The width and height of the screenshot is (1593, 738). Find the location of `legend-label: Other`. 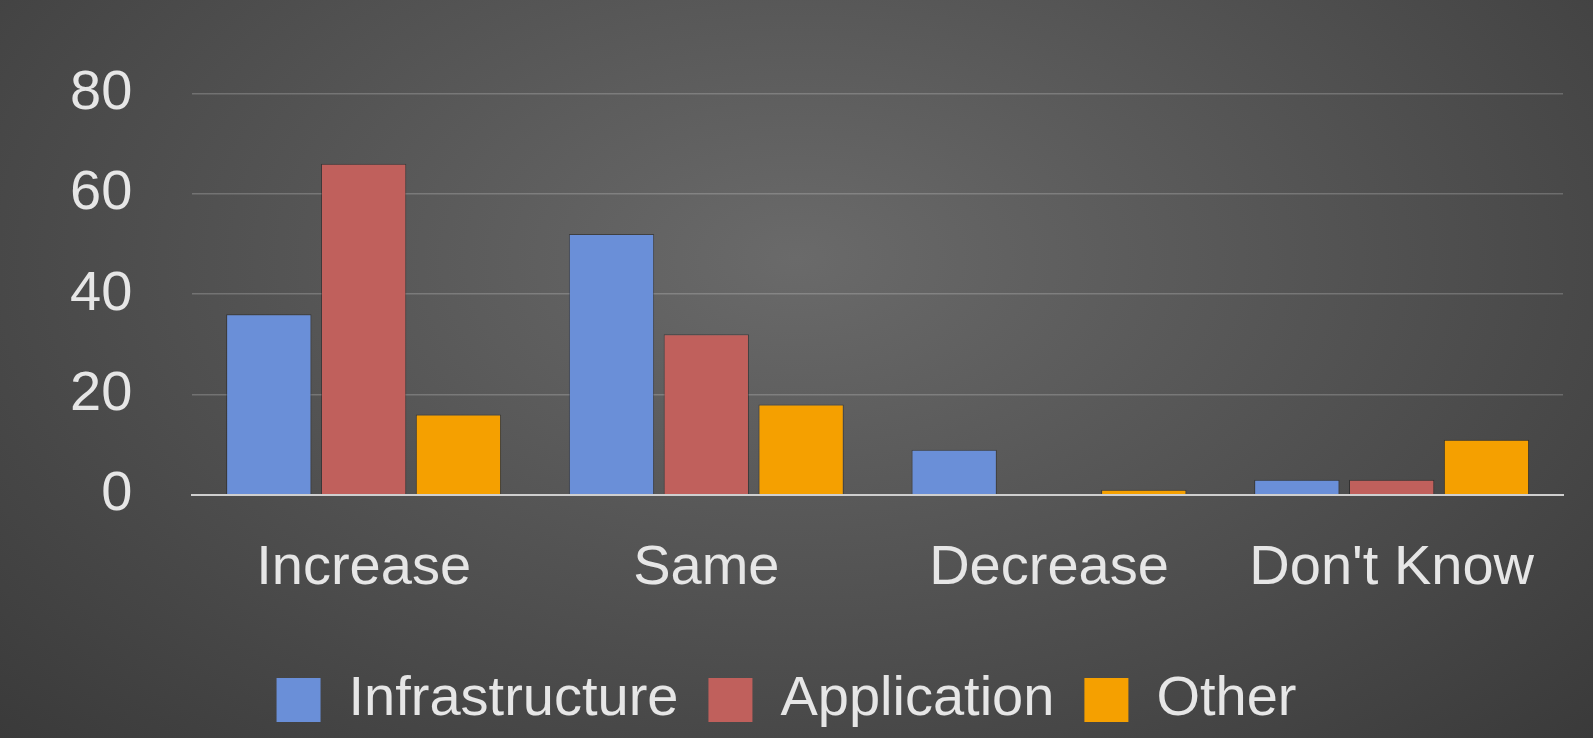

legend-label: Other is located at coordinates (1226, 696).